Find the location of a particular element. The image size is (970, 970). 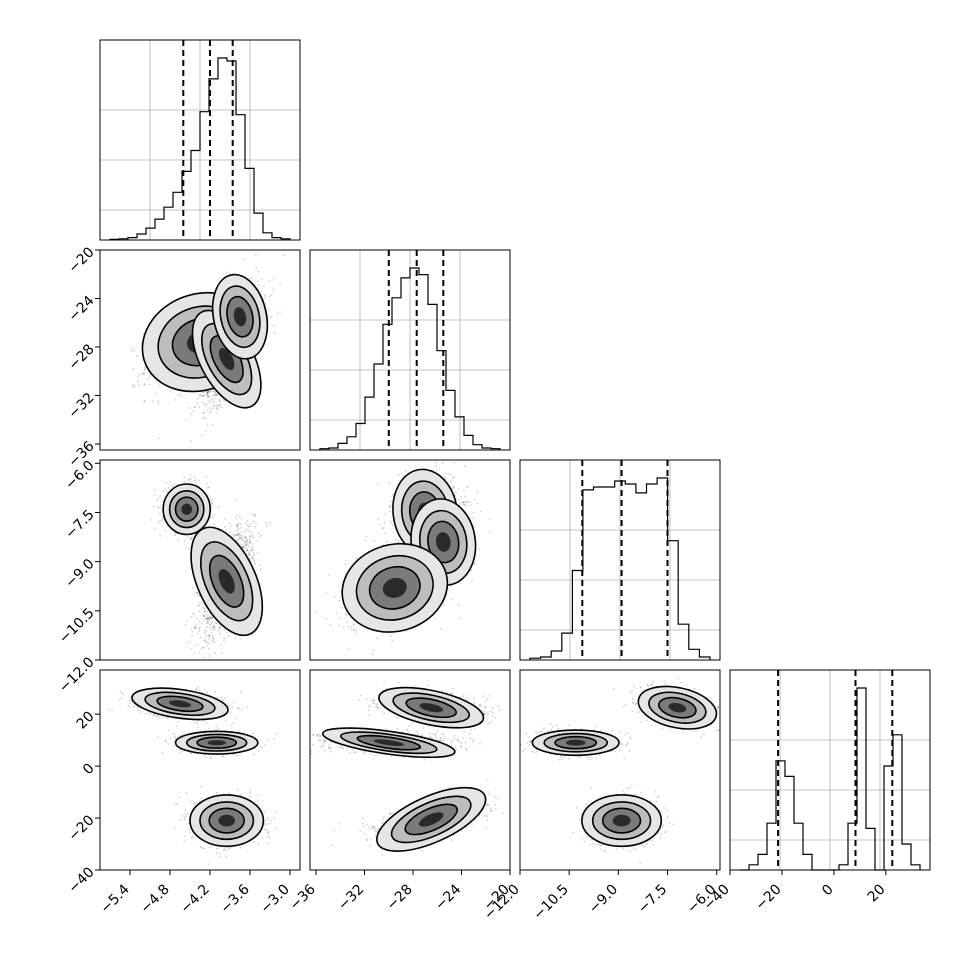

density-contour is located at coordinates (226, 359).